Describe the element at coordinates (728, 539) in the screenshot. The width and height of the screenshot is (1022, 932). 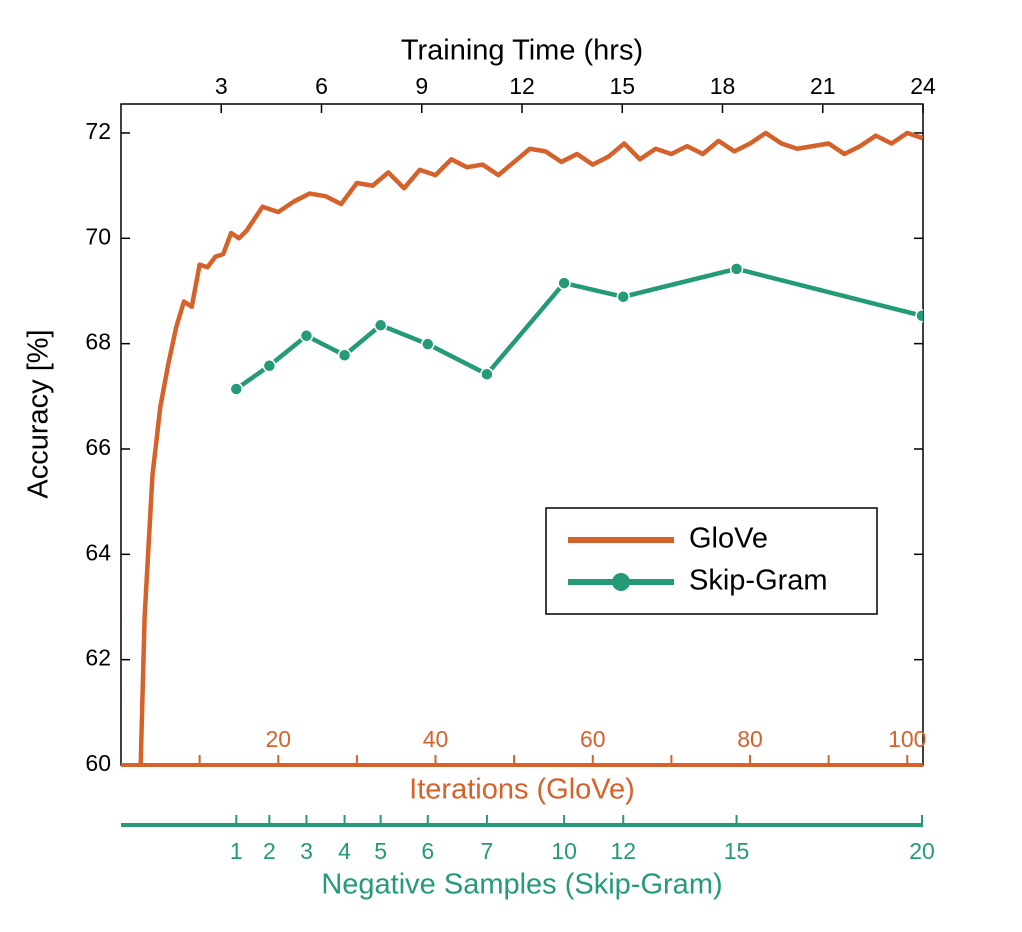
I see `legend-label: GloVe` at that location.